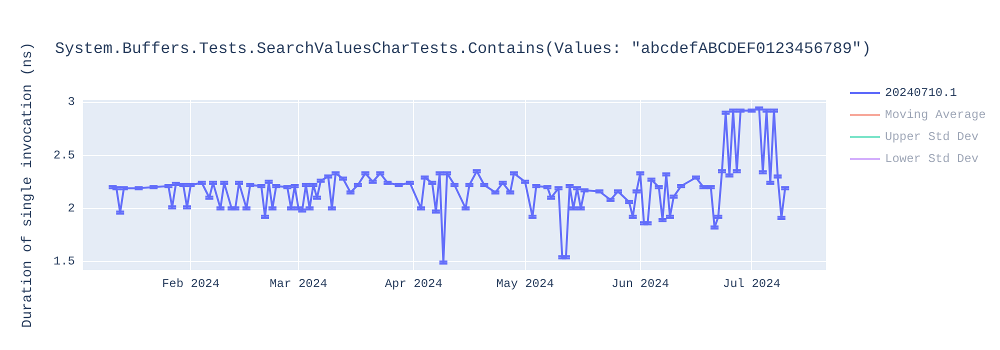  I want to click on y-tick-label: 2.5, so click(64, 155).